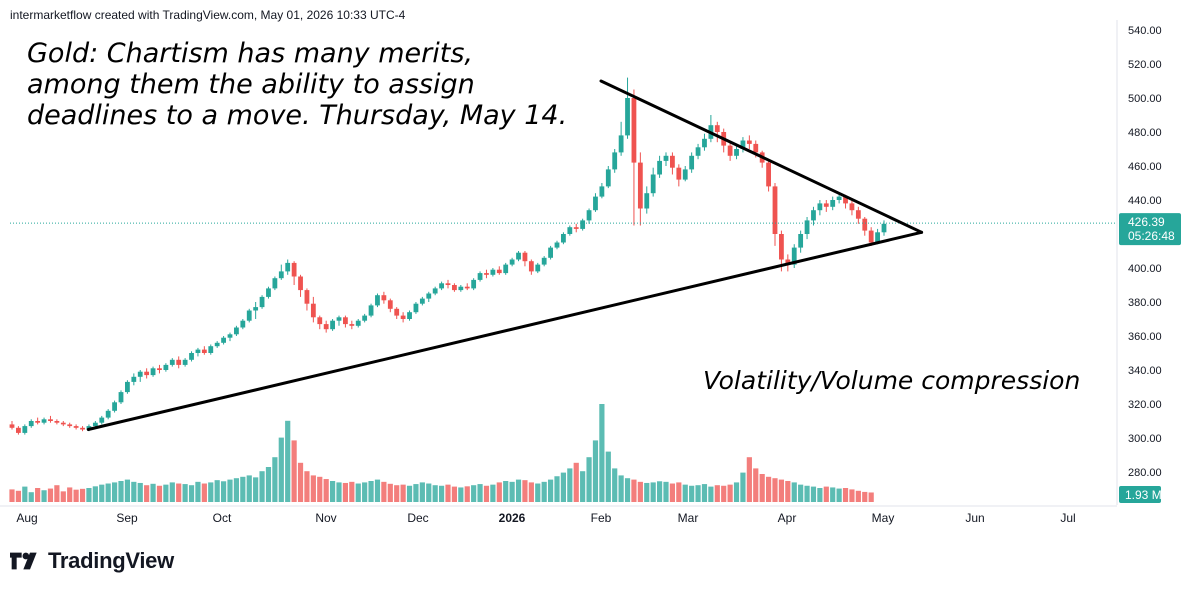 The width and height of the screenshot is (1195, 591). Describe the element at coordinates (1145, 473) in the screenshot. I see `y-tick-label: 280.00` at that location.